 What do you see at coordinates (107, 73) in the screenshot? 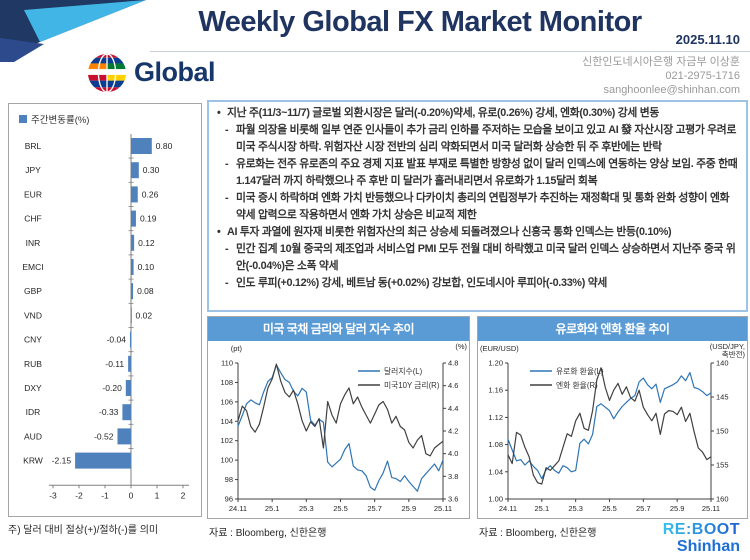
I see `globe-flags-icon` at bounding box center [107, 73].